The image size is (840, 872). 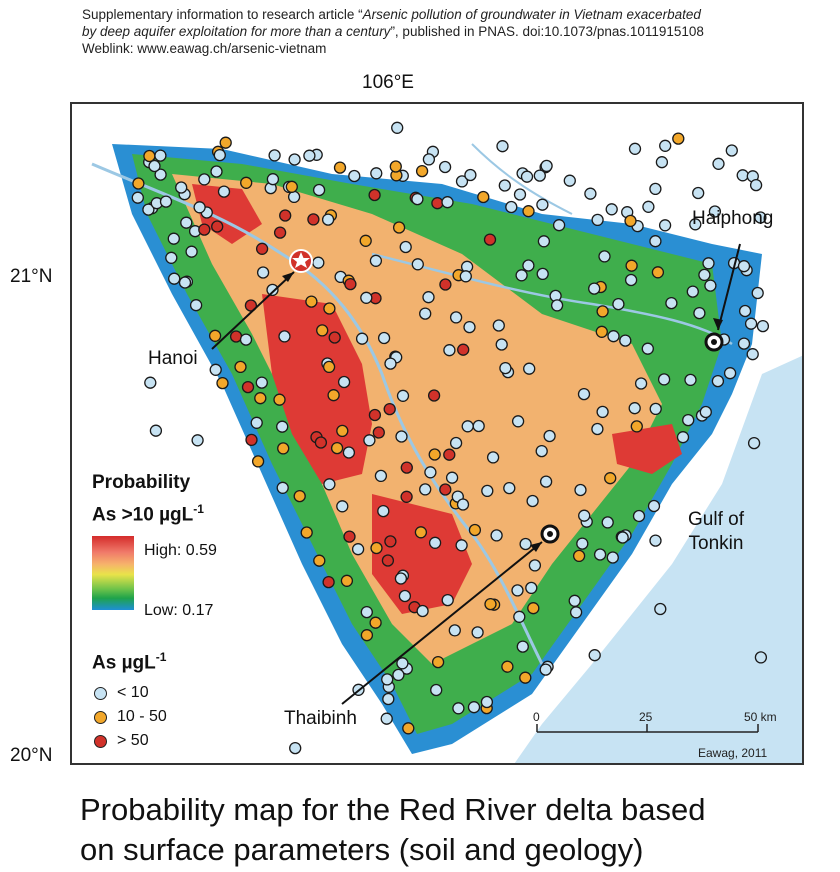 I want to click on thaibinh-label: Thaibinh, so click(x=320, y=718).